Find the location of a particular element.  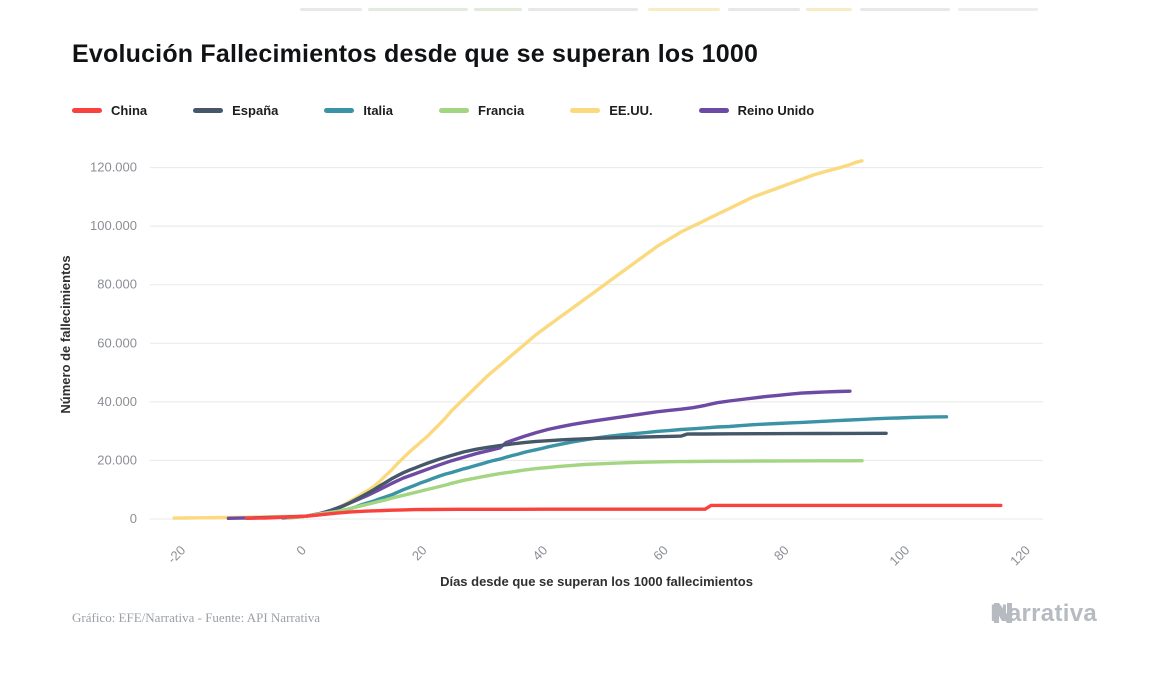

legend-swatch-italia is located at coordinates (339, 110).